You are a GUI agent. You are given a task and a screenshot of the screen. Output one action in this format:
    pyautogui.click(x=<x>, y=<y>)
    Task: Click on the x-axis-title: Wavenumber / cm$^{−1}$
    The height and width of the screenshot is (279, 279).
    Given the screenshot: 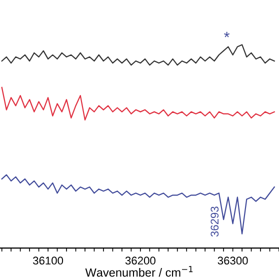 What is the action you would take?
    pyautogui.click(x=139, y=271)
    